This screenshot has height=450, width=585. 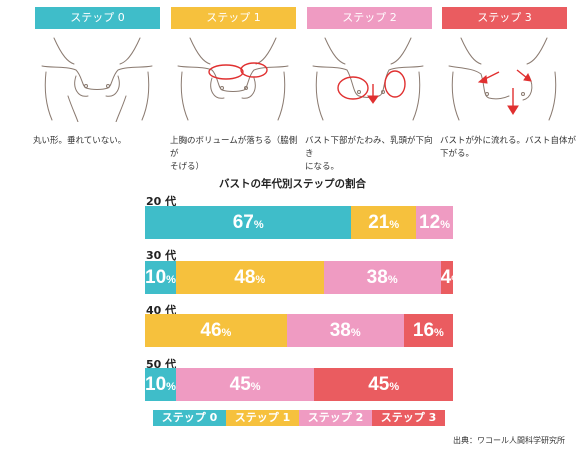 What do you see at coordinates (508, 141) in the screenshot?
I see `step-3-desc-line-1: バストが外に流れる。バスト自体が` at bounding box center [508, 141].